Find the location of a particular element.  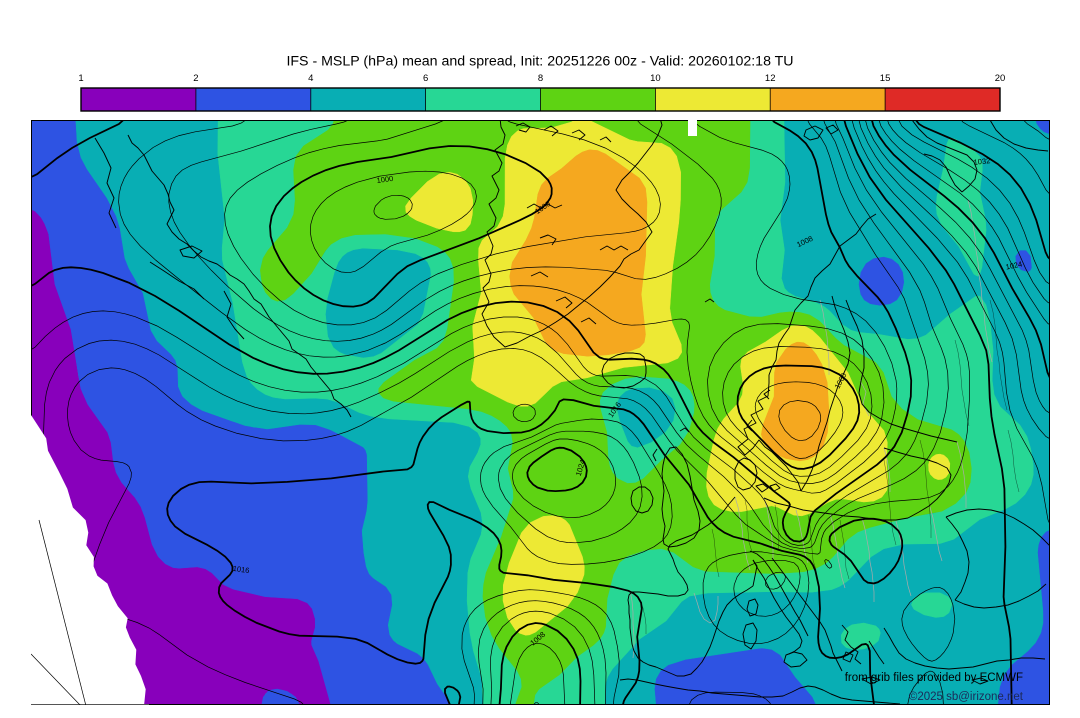

svg-text: 1032 is located at coordinates (982, 161).